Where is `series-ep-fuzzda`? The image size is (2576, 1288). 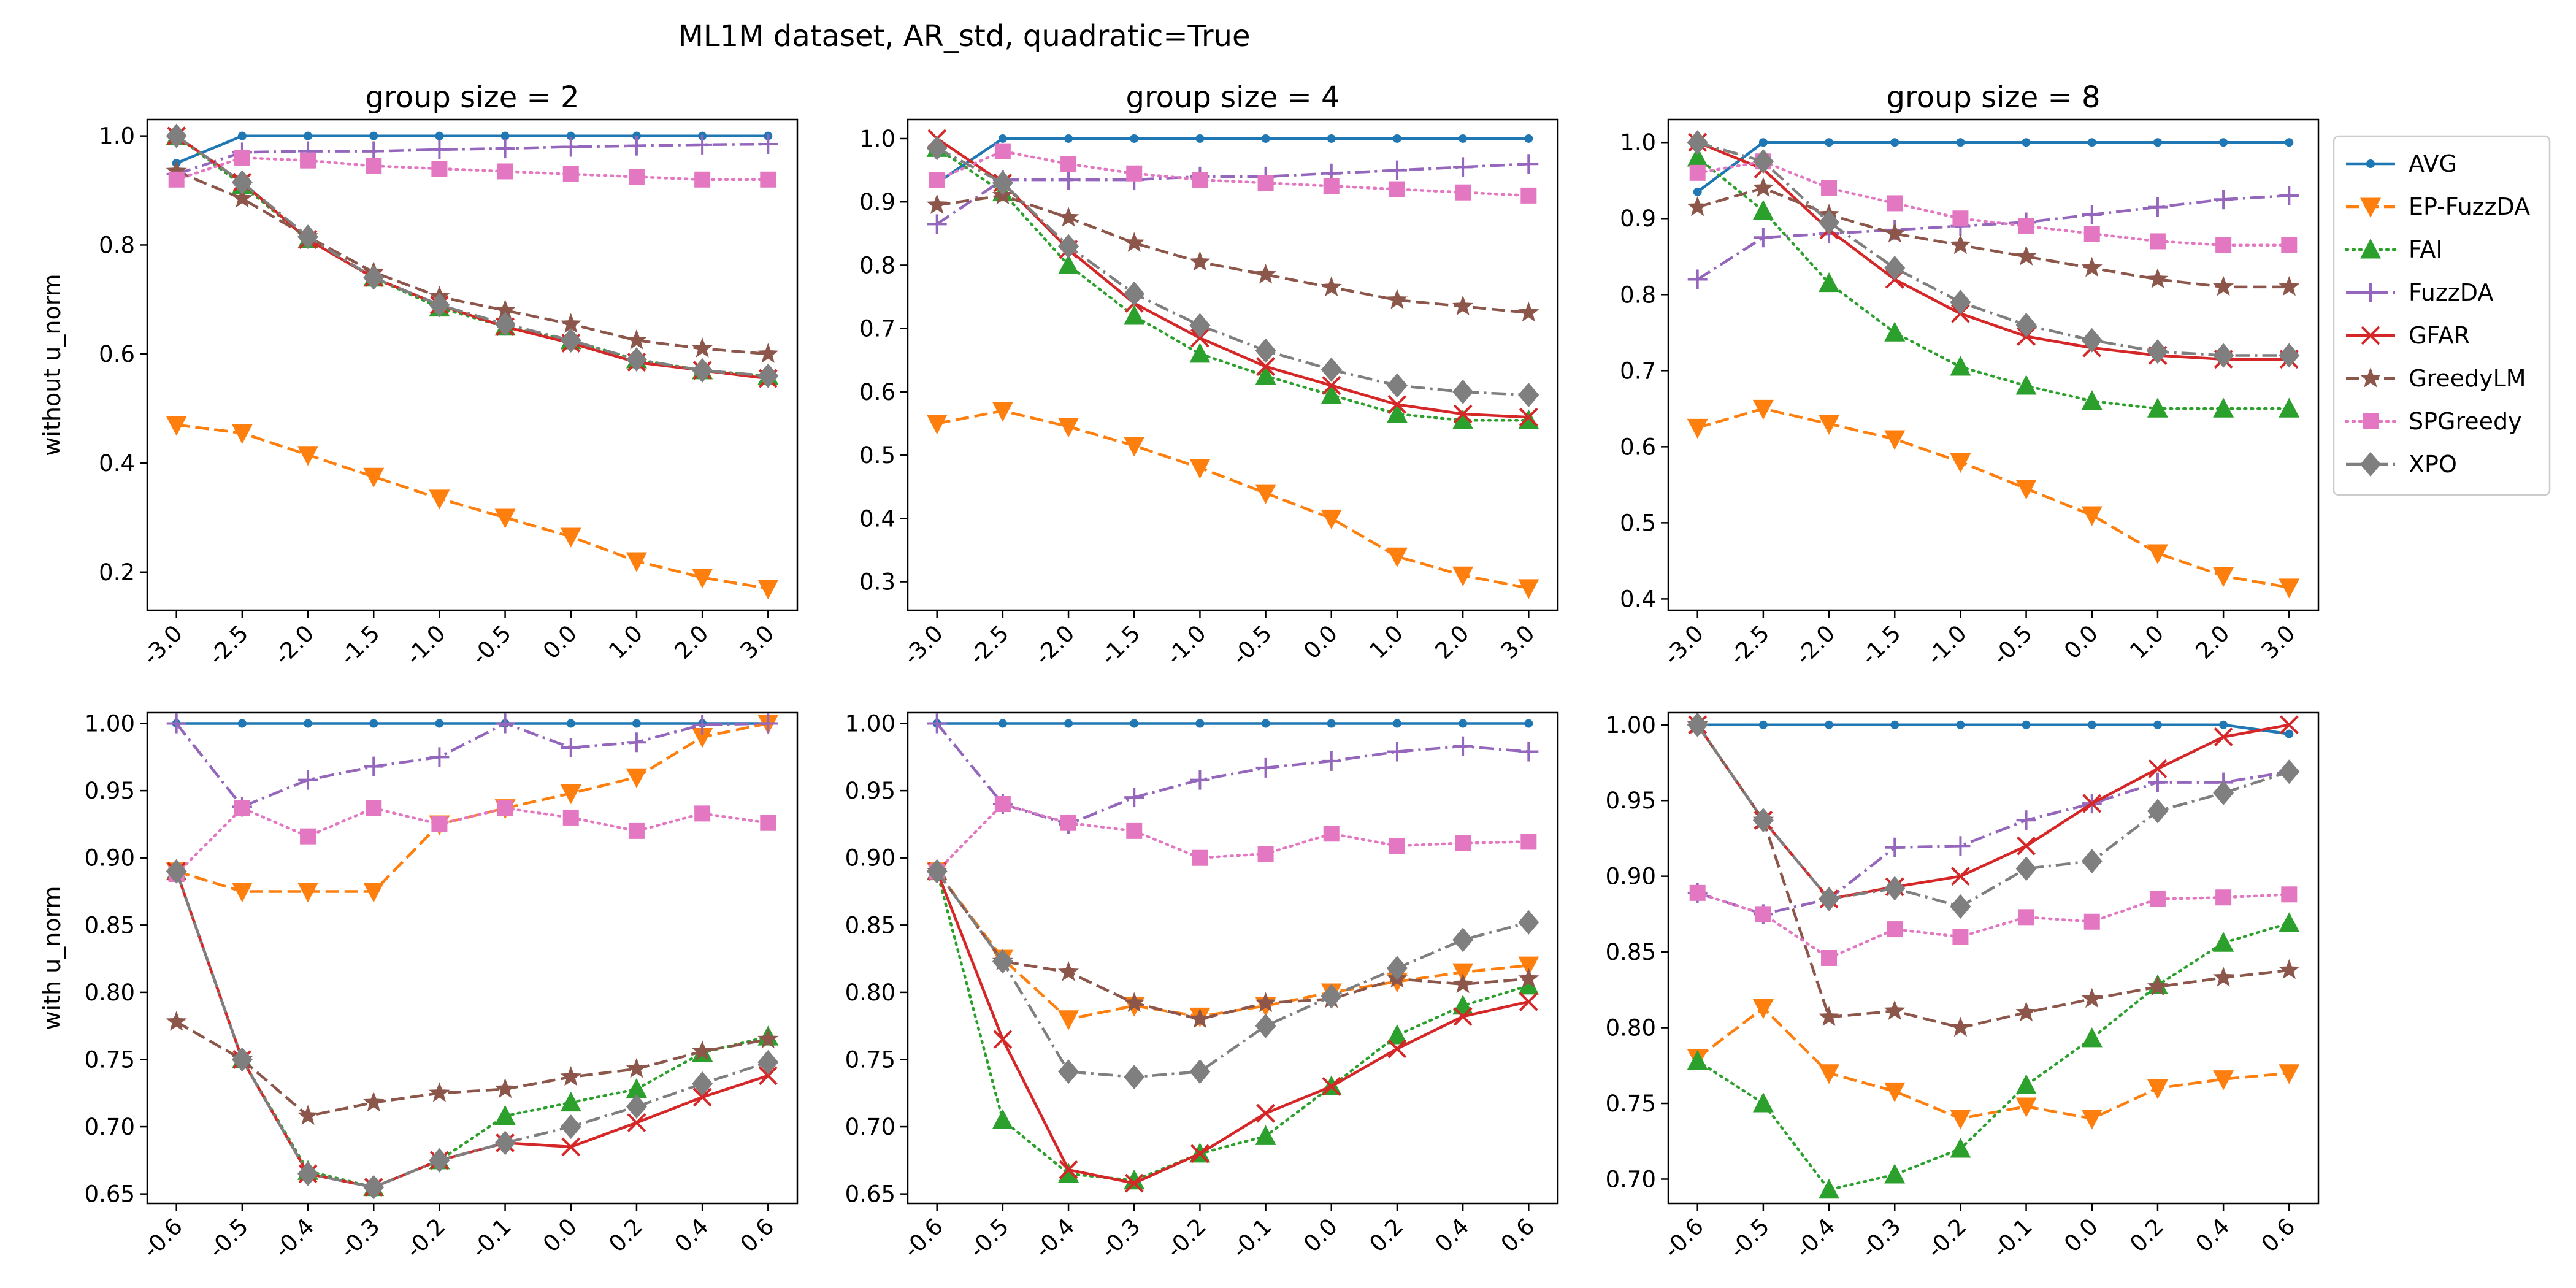
series-ep-fuzzda is located at coordinates (472, 508).